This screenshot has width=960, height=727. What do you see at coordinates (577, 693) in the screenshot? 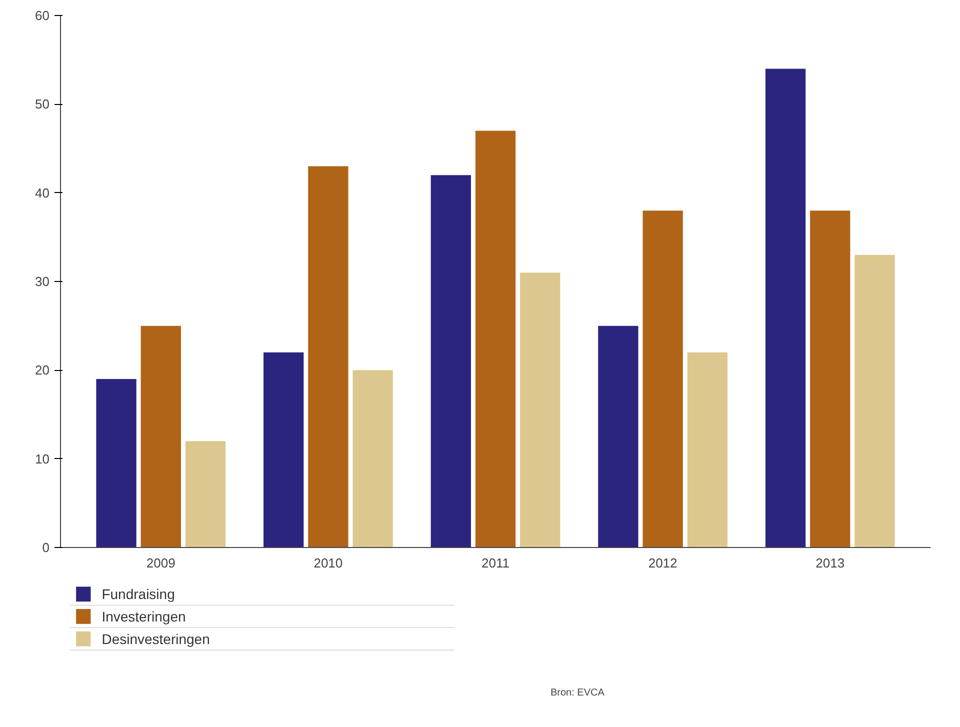
I see `text: Bron: EVCA` at bounding box center [577, 693].